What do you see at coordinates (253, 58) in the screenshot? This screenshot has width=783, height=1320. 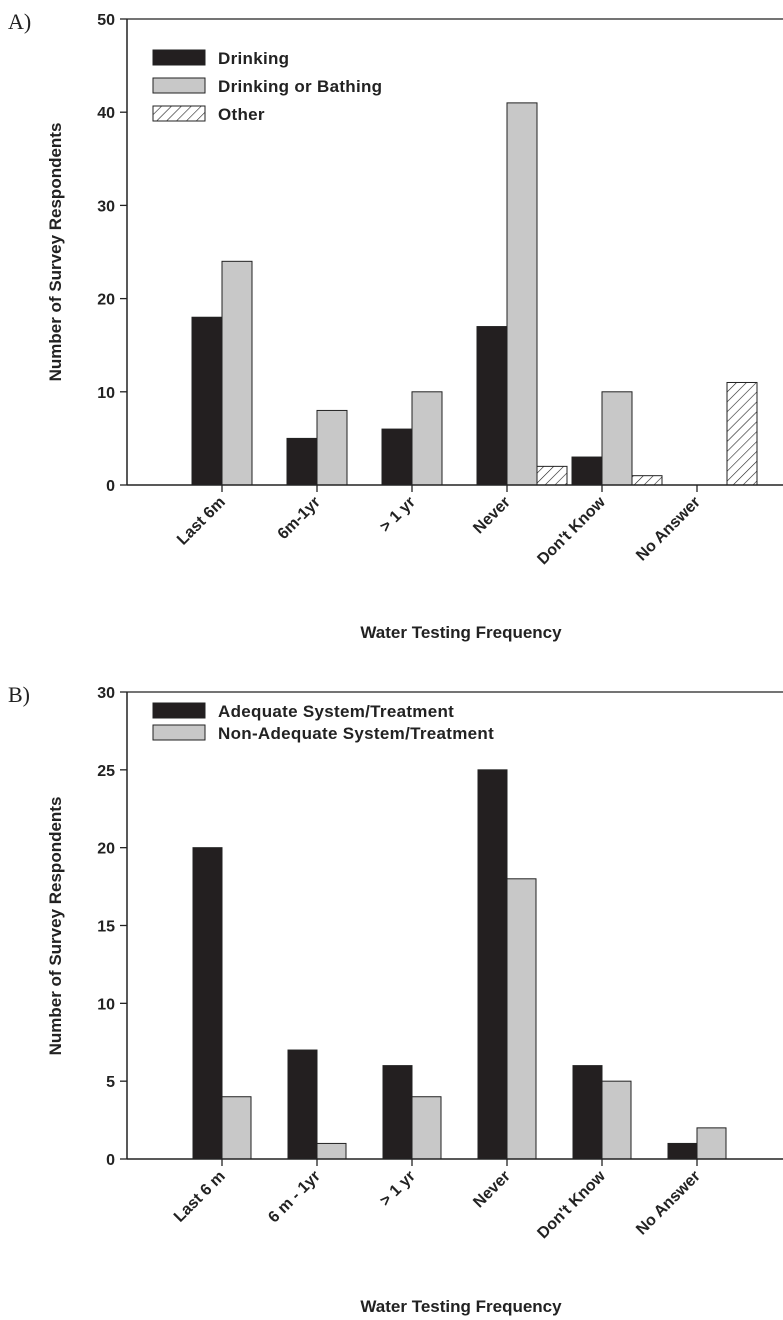 I see `legend-label: Drinking` at bounding box center [253, 58].